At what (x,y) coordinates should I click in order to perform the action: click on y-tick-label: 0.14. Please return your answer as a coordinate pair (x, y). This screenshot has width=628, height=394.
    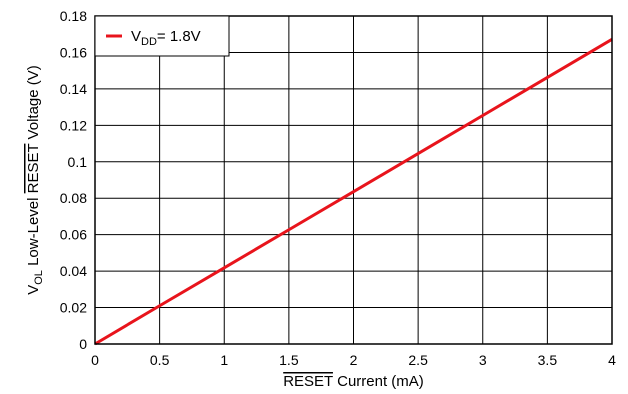
    Looking at the image, I should click on (73, 89).